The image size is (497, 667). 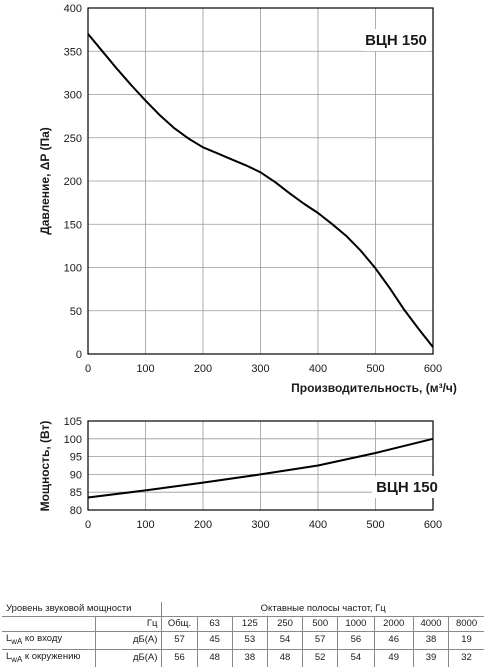 I want to click on total-inlet: 57, so click(x=179, y=640).